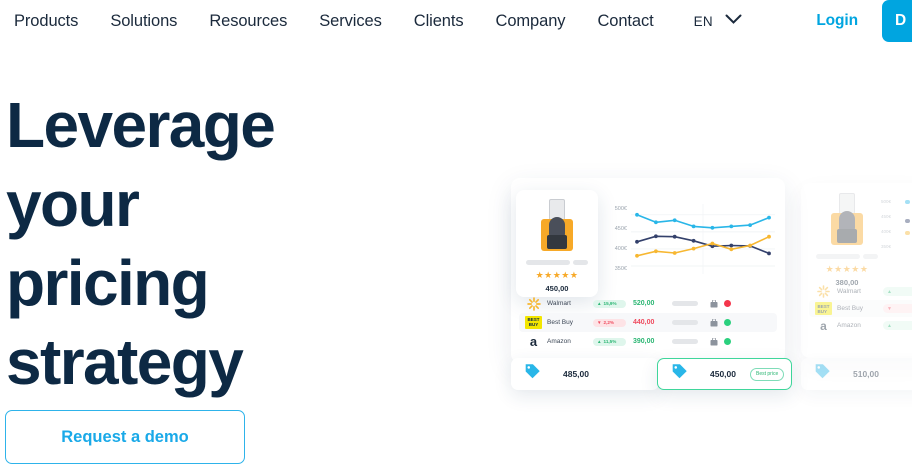 This screenshot has height=473, width=912. What do you see at coordinates (620, 249) in the screenshot?
I see `y-tick-label: 400€` at bounding box center [620, 249].